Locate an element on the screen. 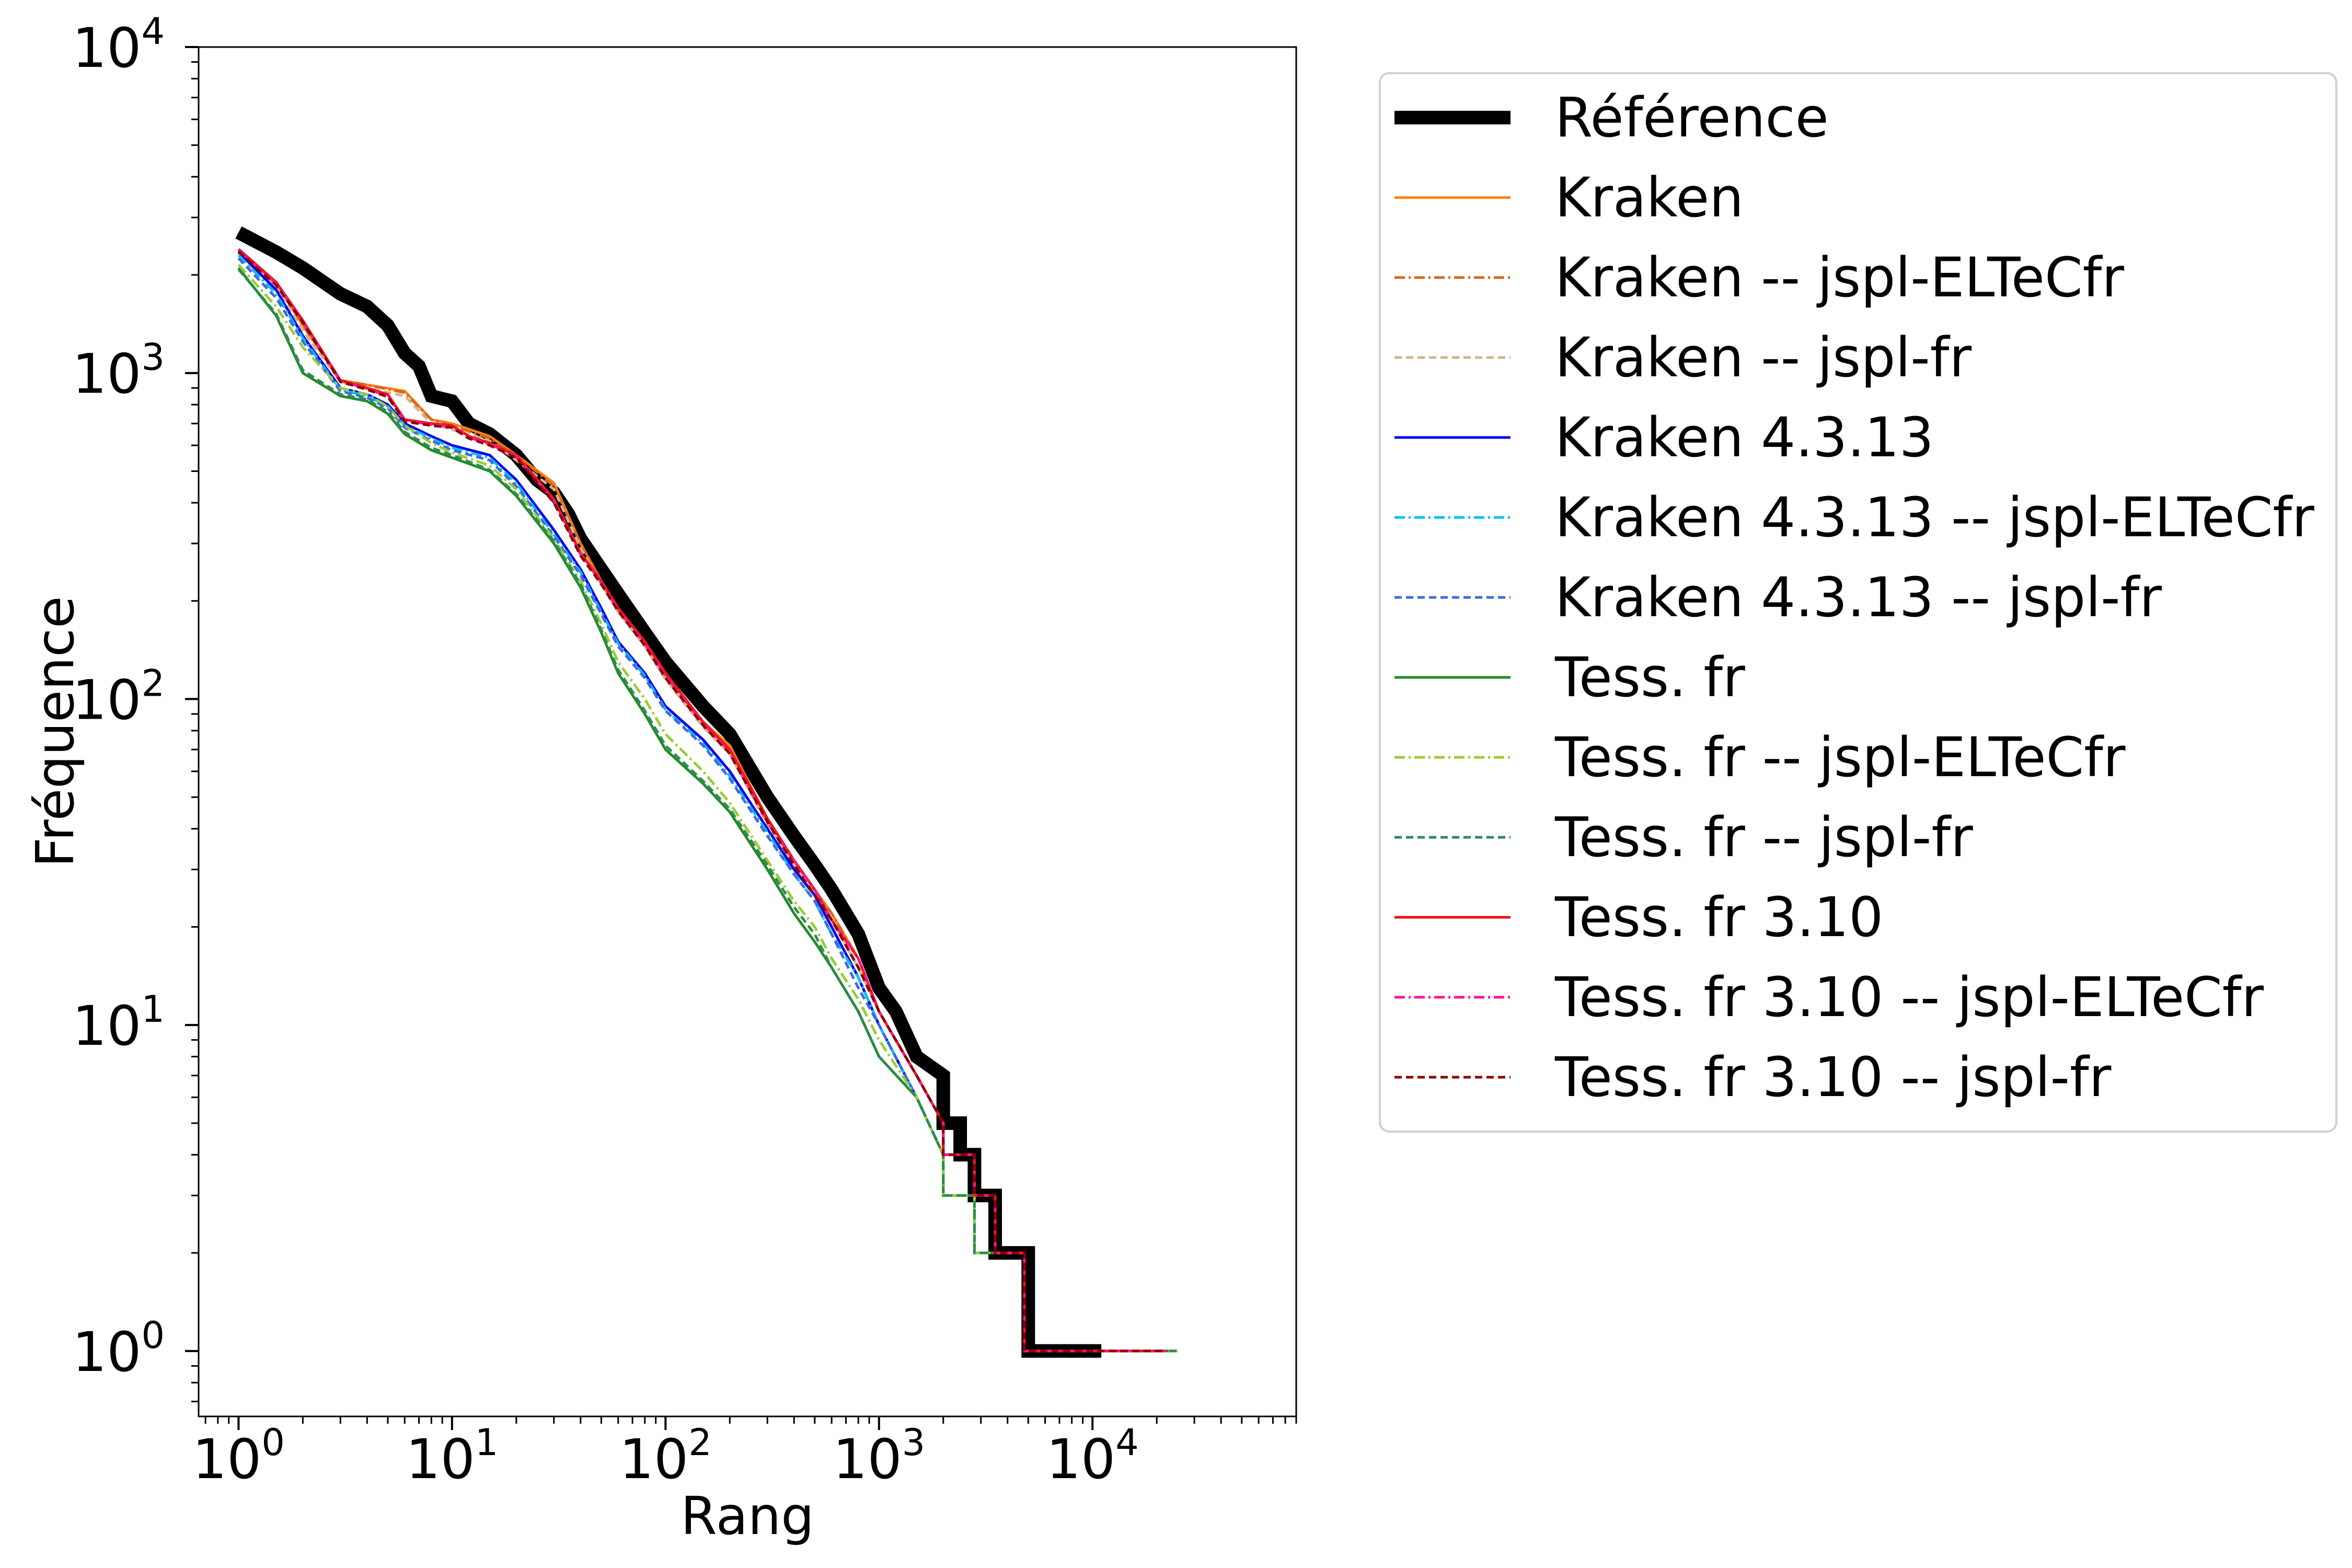  legend-label-4: Kraken 4.3.13 is located at coordinates (1744, 437).